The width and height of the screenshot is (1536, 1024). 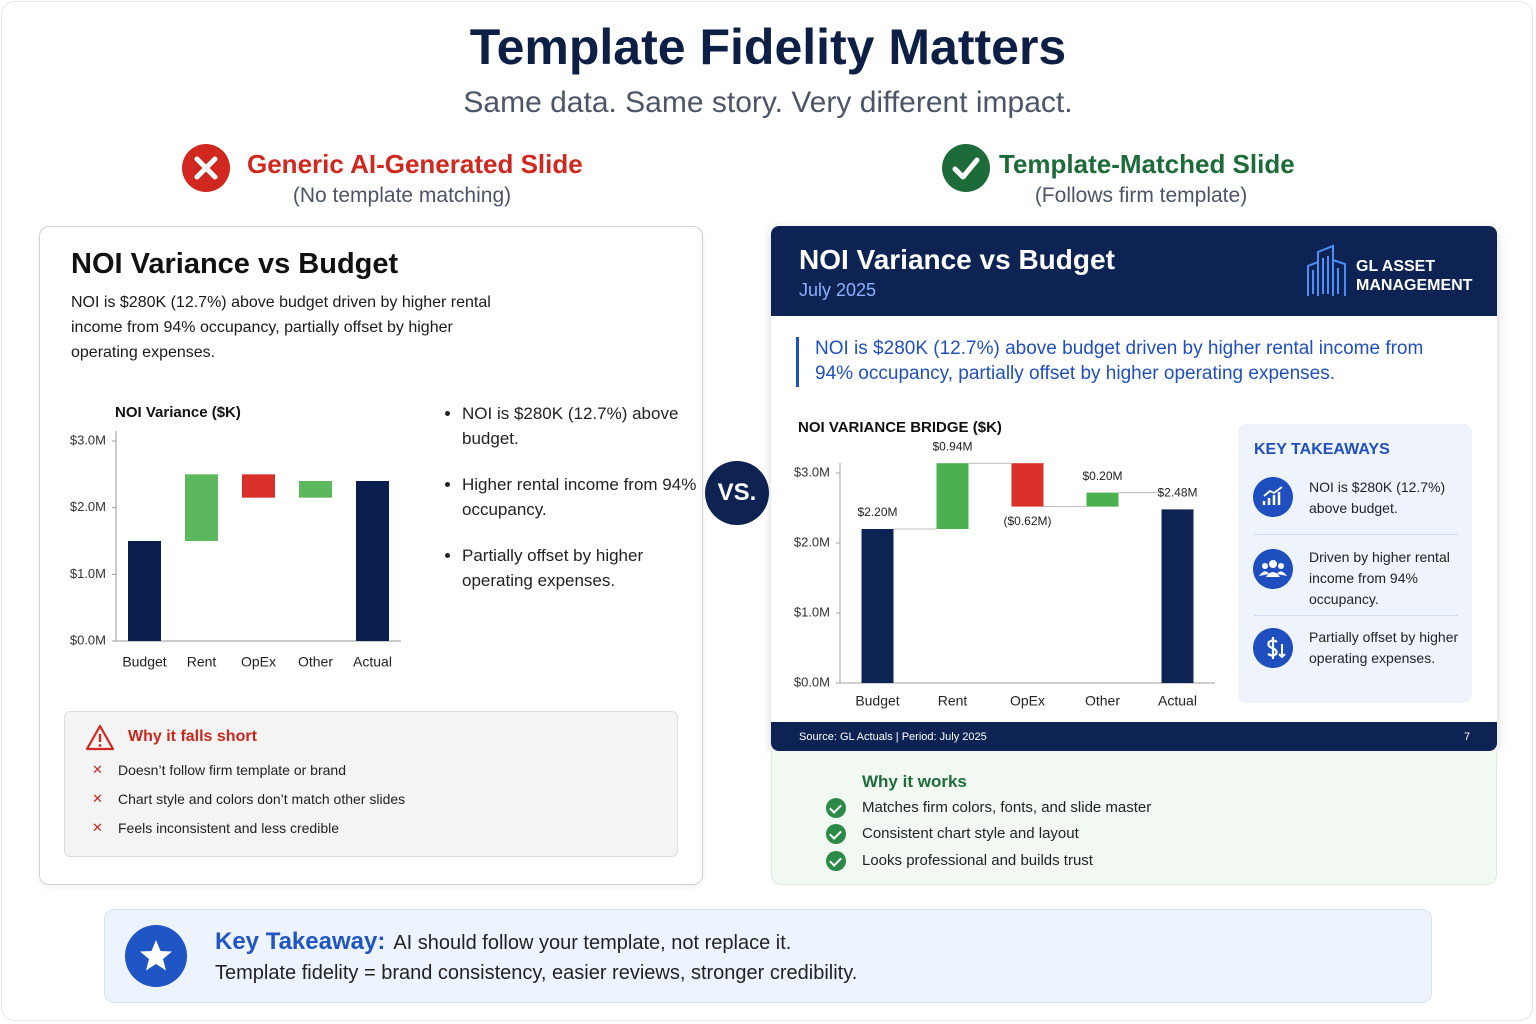 I want to click on warning-icon, so click(x=100, y=737).